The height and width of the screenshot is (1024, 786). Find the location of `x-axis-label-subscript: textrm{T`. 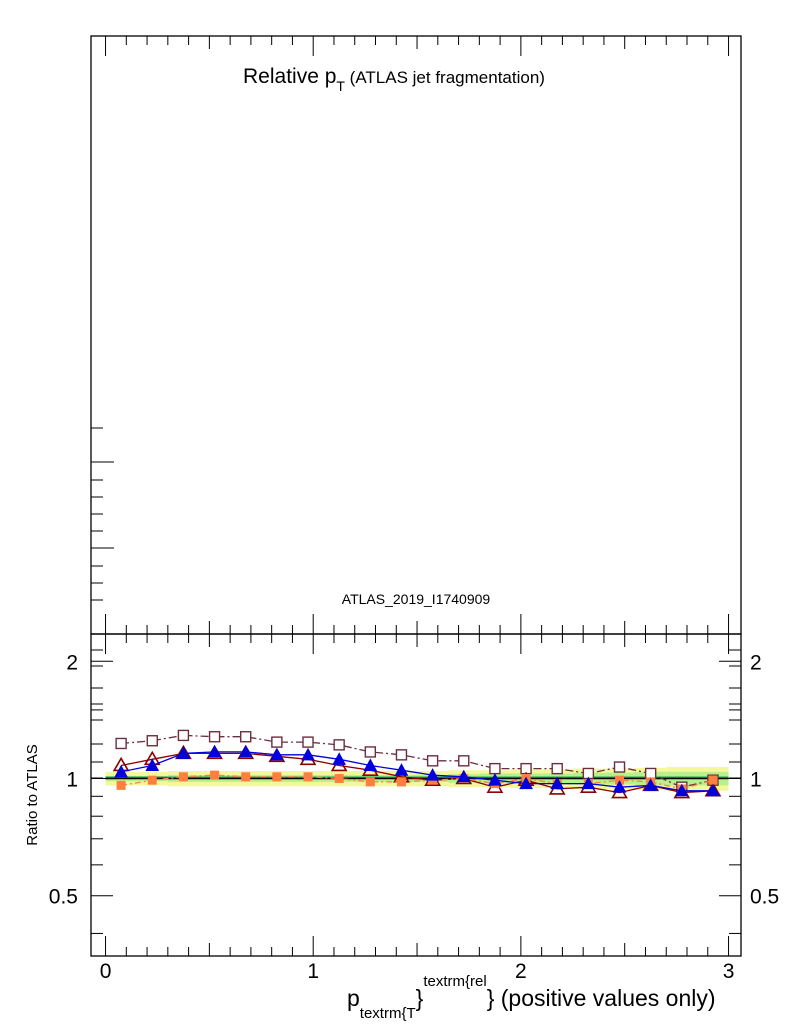

x-axis-label-subscript: textrm{T is located at coordinates (388, 1013).